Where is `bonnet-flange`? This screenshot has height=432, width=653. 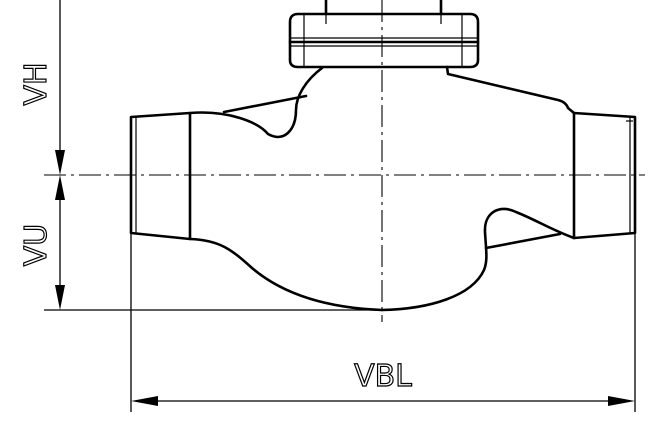
bonnet-flange is located at coordinates (384, 34).